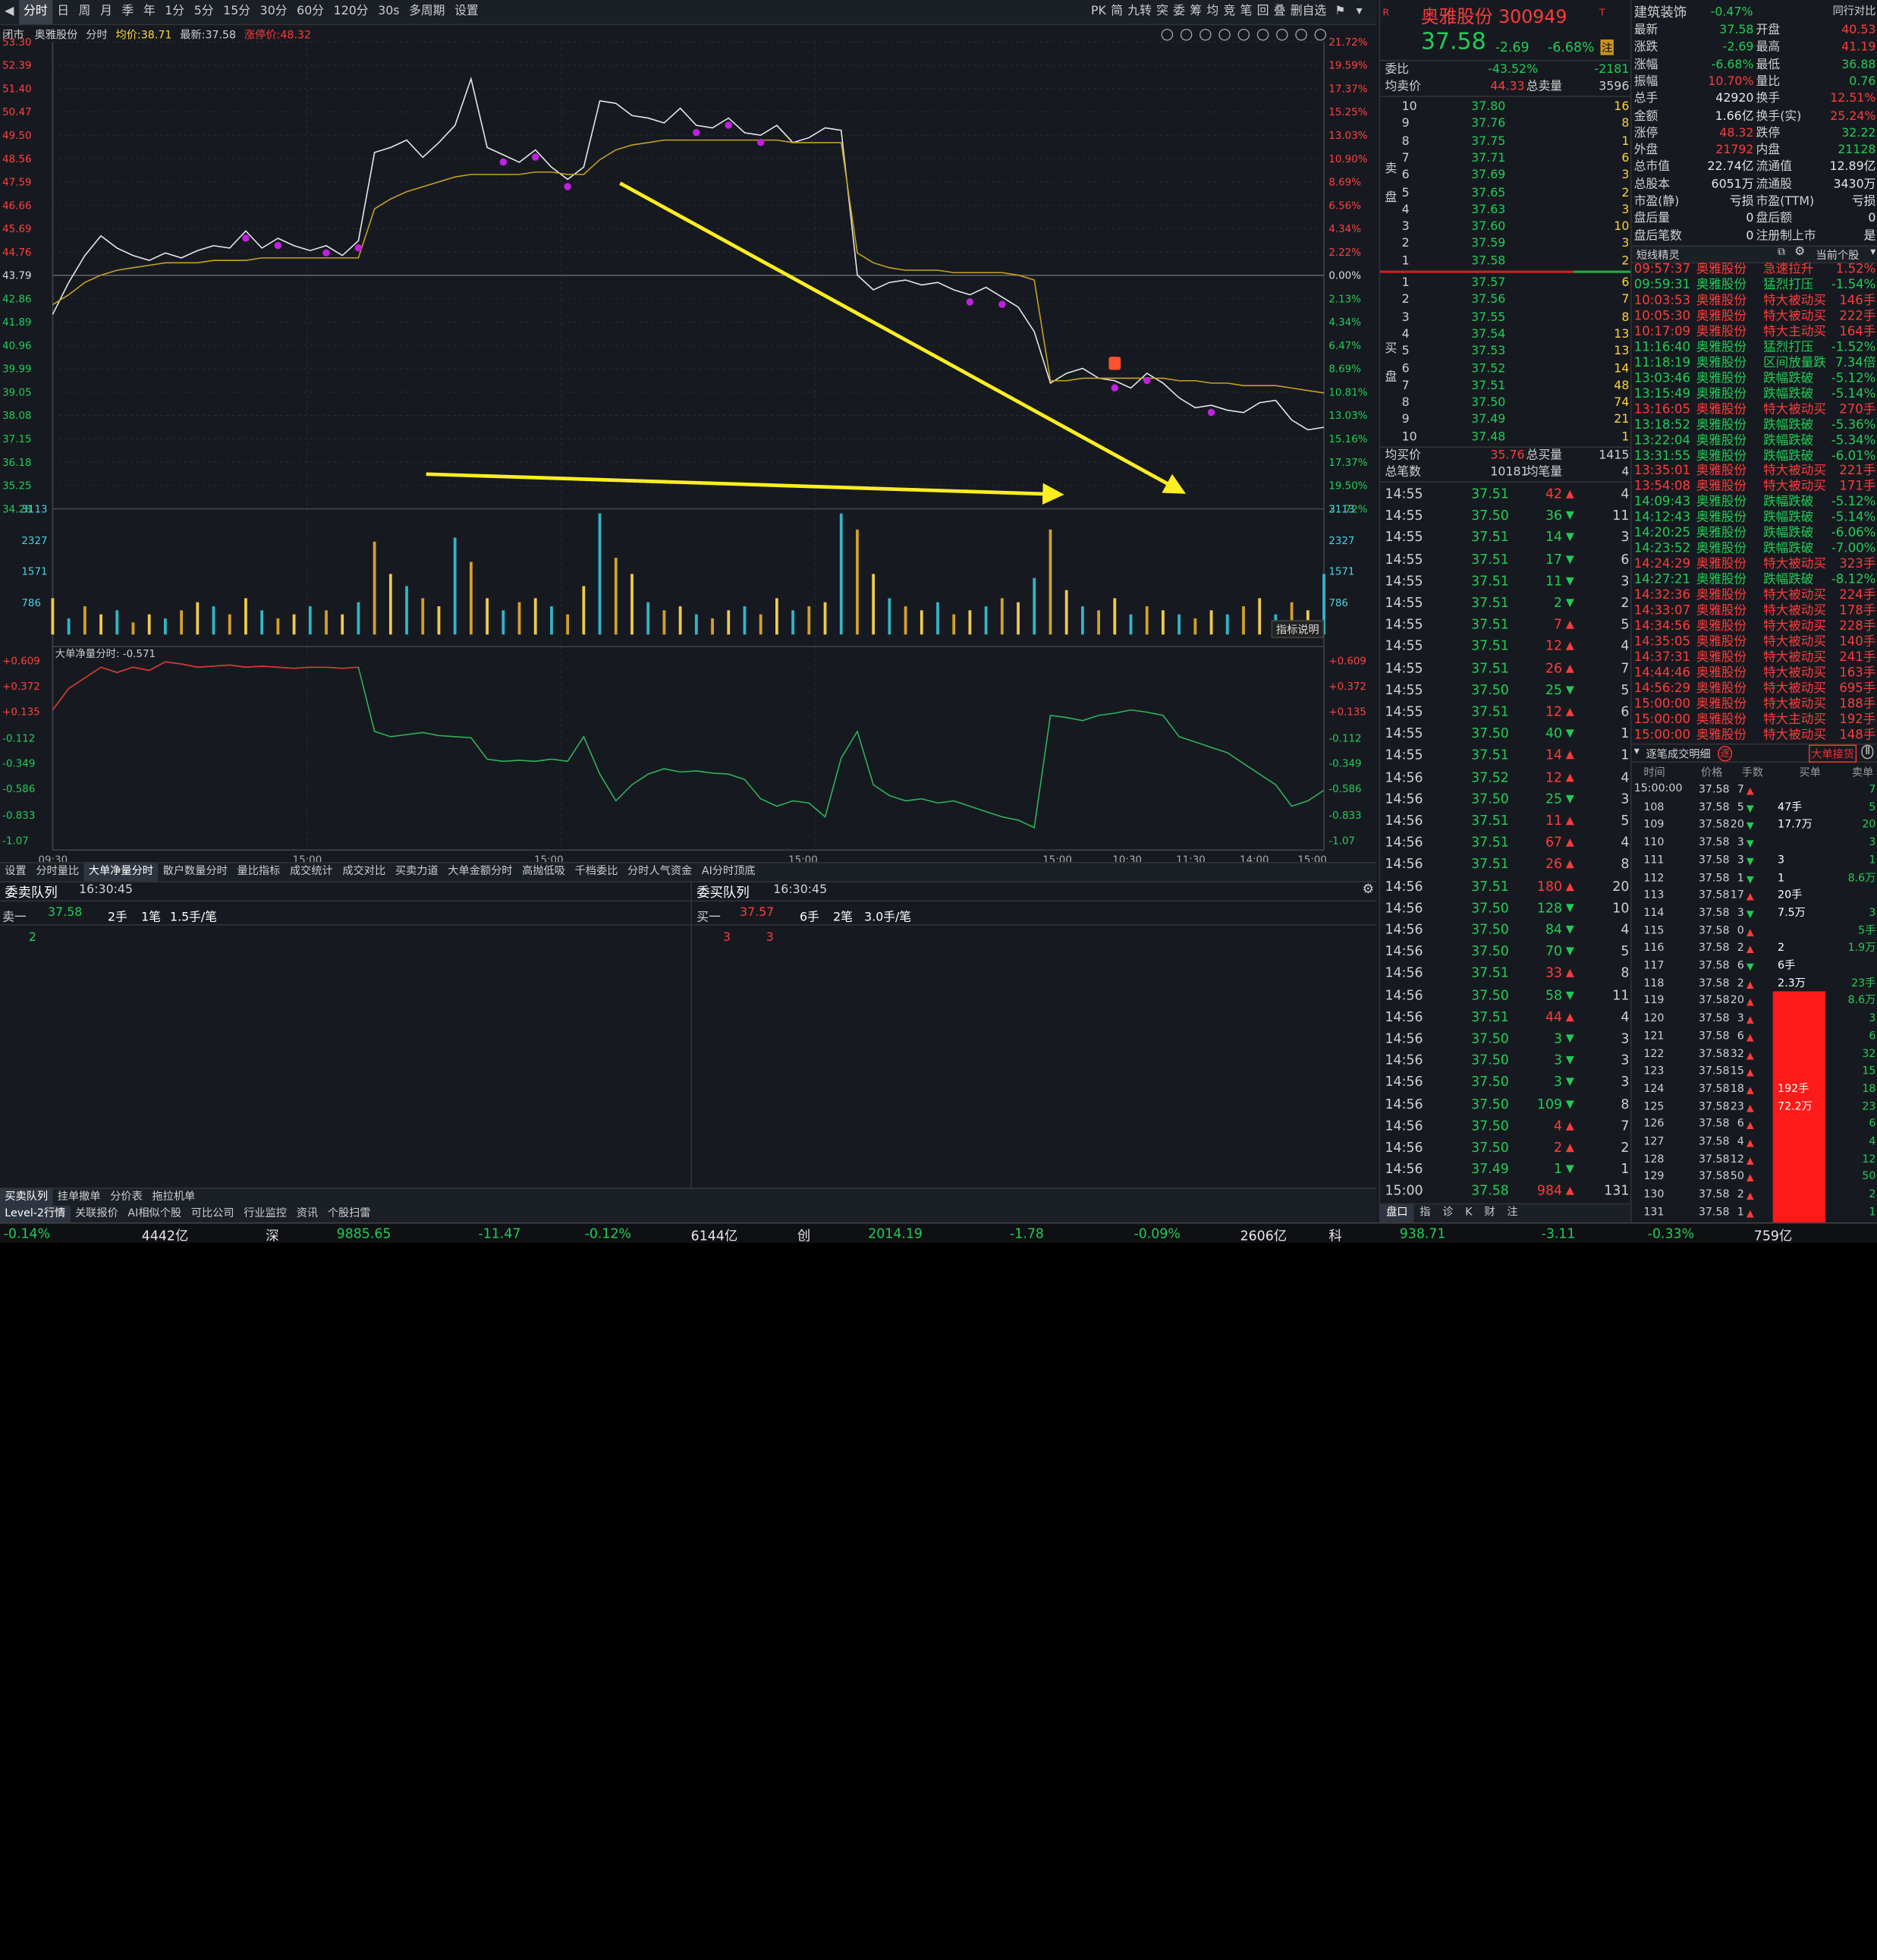 The height and width of the screenshot is (1960, 1877). Describe the element at coordinates (1754, 332) in the screenshot. I see `alert-row: 10:17:09 奥雅股份 特大主动买 164手` at that location.